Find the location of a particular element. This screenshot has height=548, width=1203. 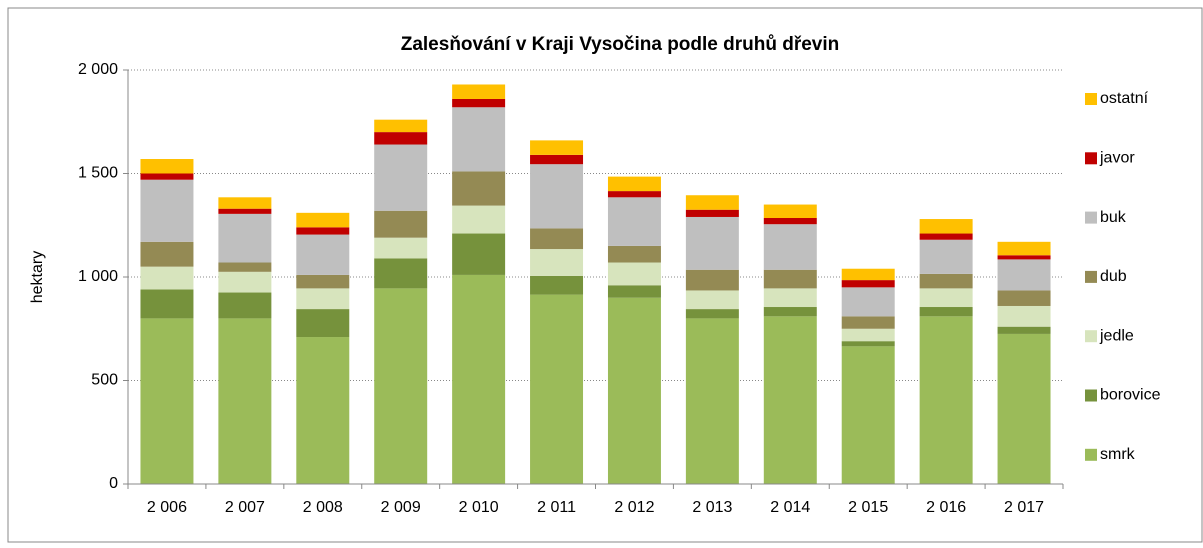

legend-label: buk is located at coordinates (1113, 217).